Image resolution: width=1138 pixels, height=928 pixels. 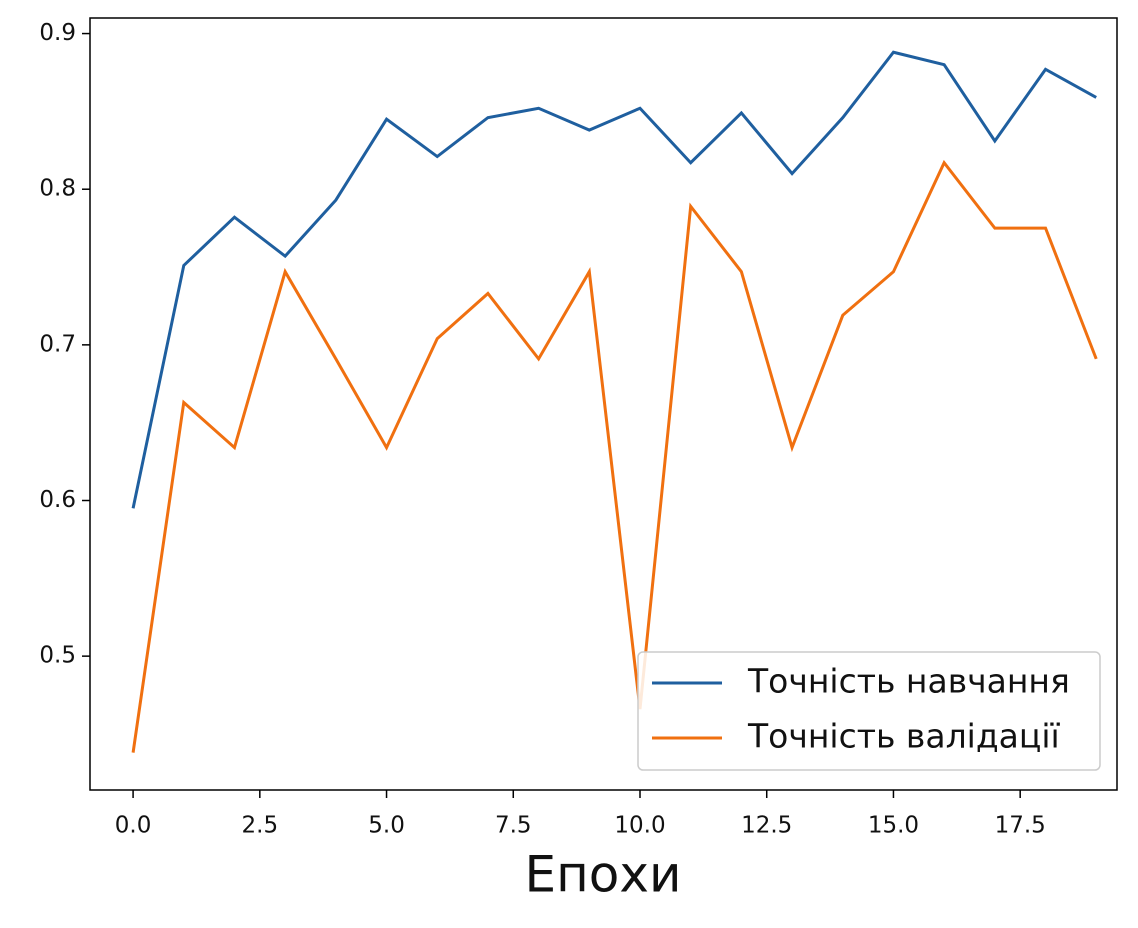 I want to click on y-tick-label: 0.5, so click(x=57, y=656).